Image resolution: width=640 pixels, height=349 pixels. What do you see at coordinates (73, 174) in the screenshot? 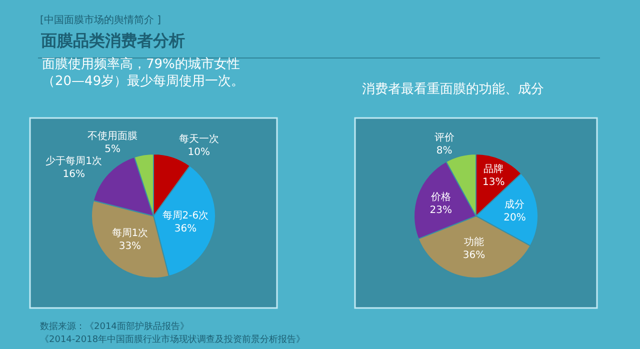
I see `data-label: 16%` at bounding box center [73, 174].